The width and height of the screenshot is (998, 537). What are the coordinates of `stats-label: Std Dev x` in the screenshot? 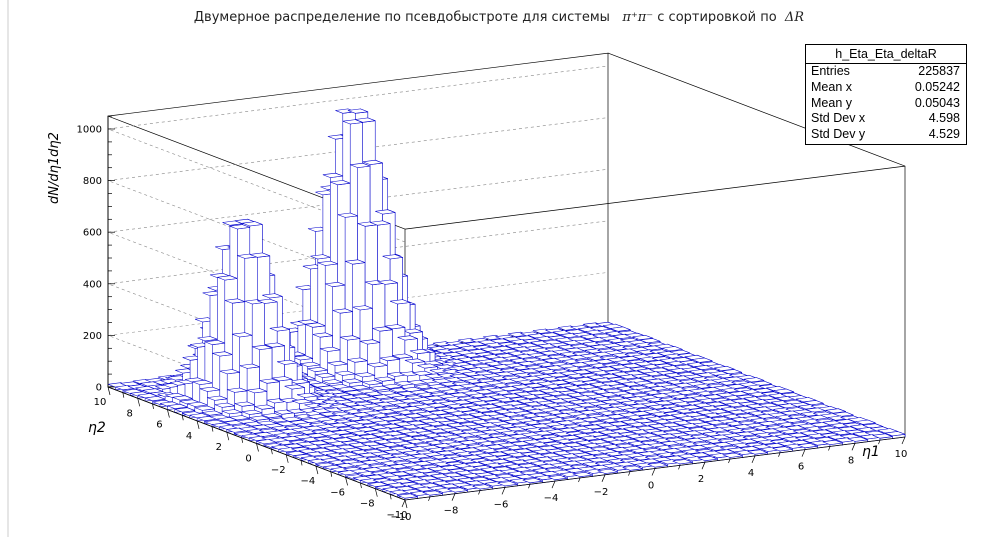 It's located at (838, 118).